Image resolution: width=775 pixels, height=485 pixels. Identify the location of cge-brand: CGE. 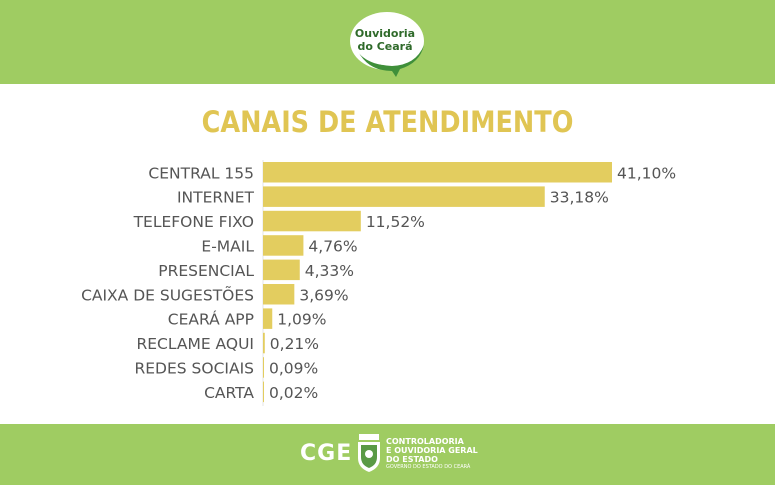
(326, 453).